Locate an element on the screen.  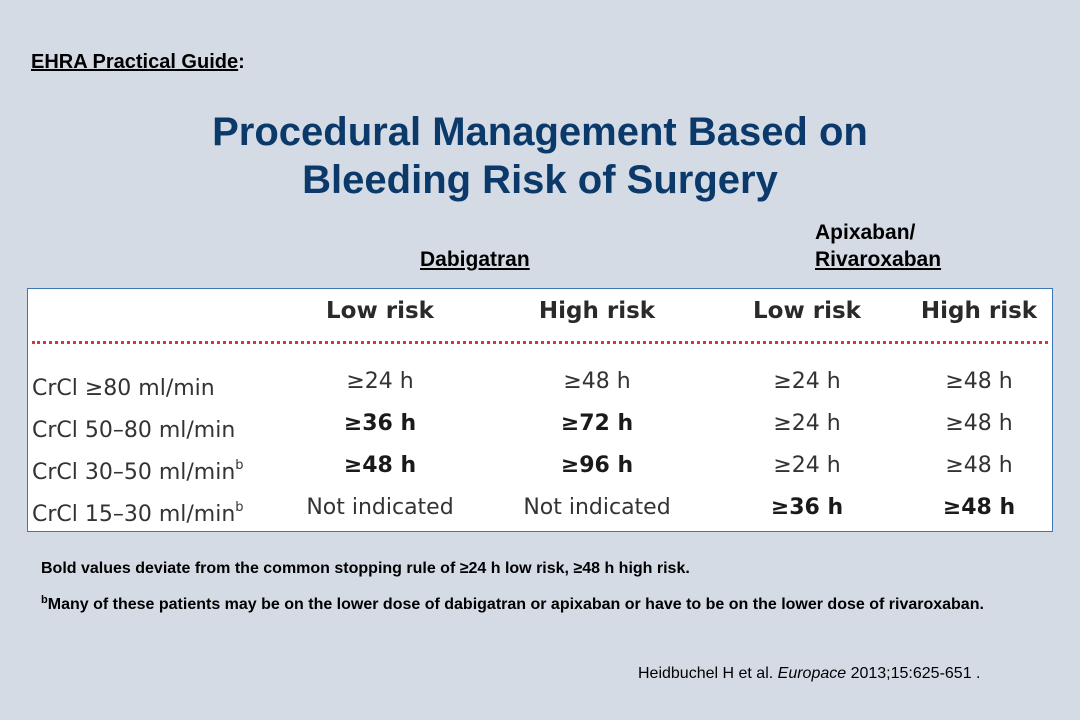
group-label-apixaban-line1: Apixaban/ is located at coordinates (865, 232).